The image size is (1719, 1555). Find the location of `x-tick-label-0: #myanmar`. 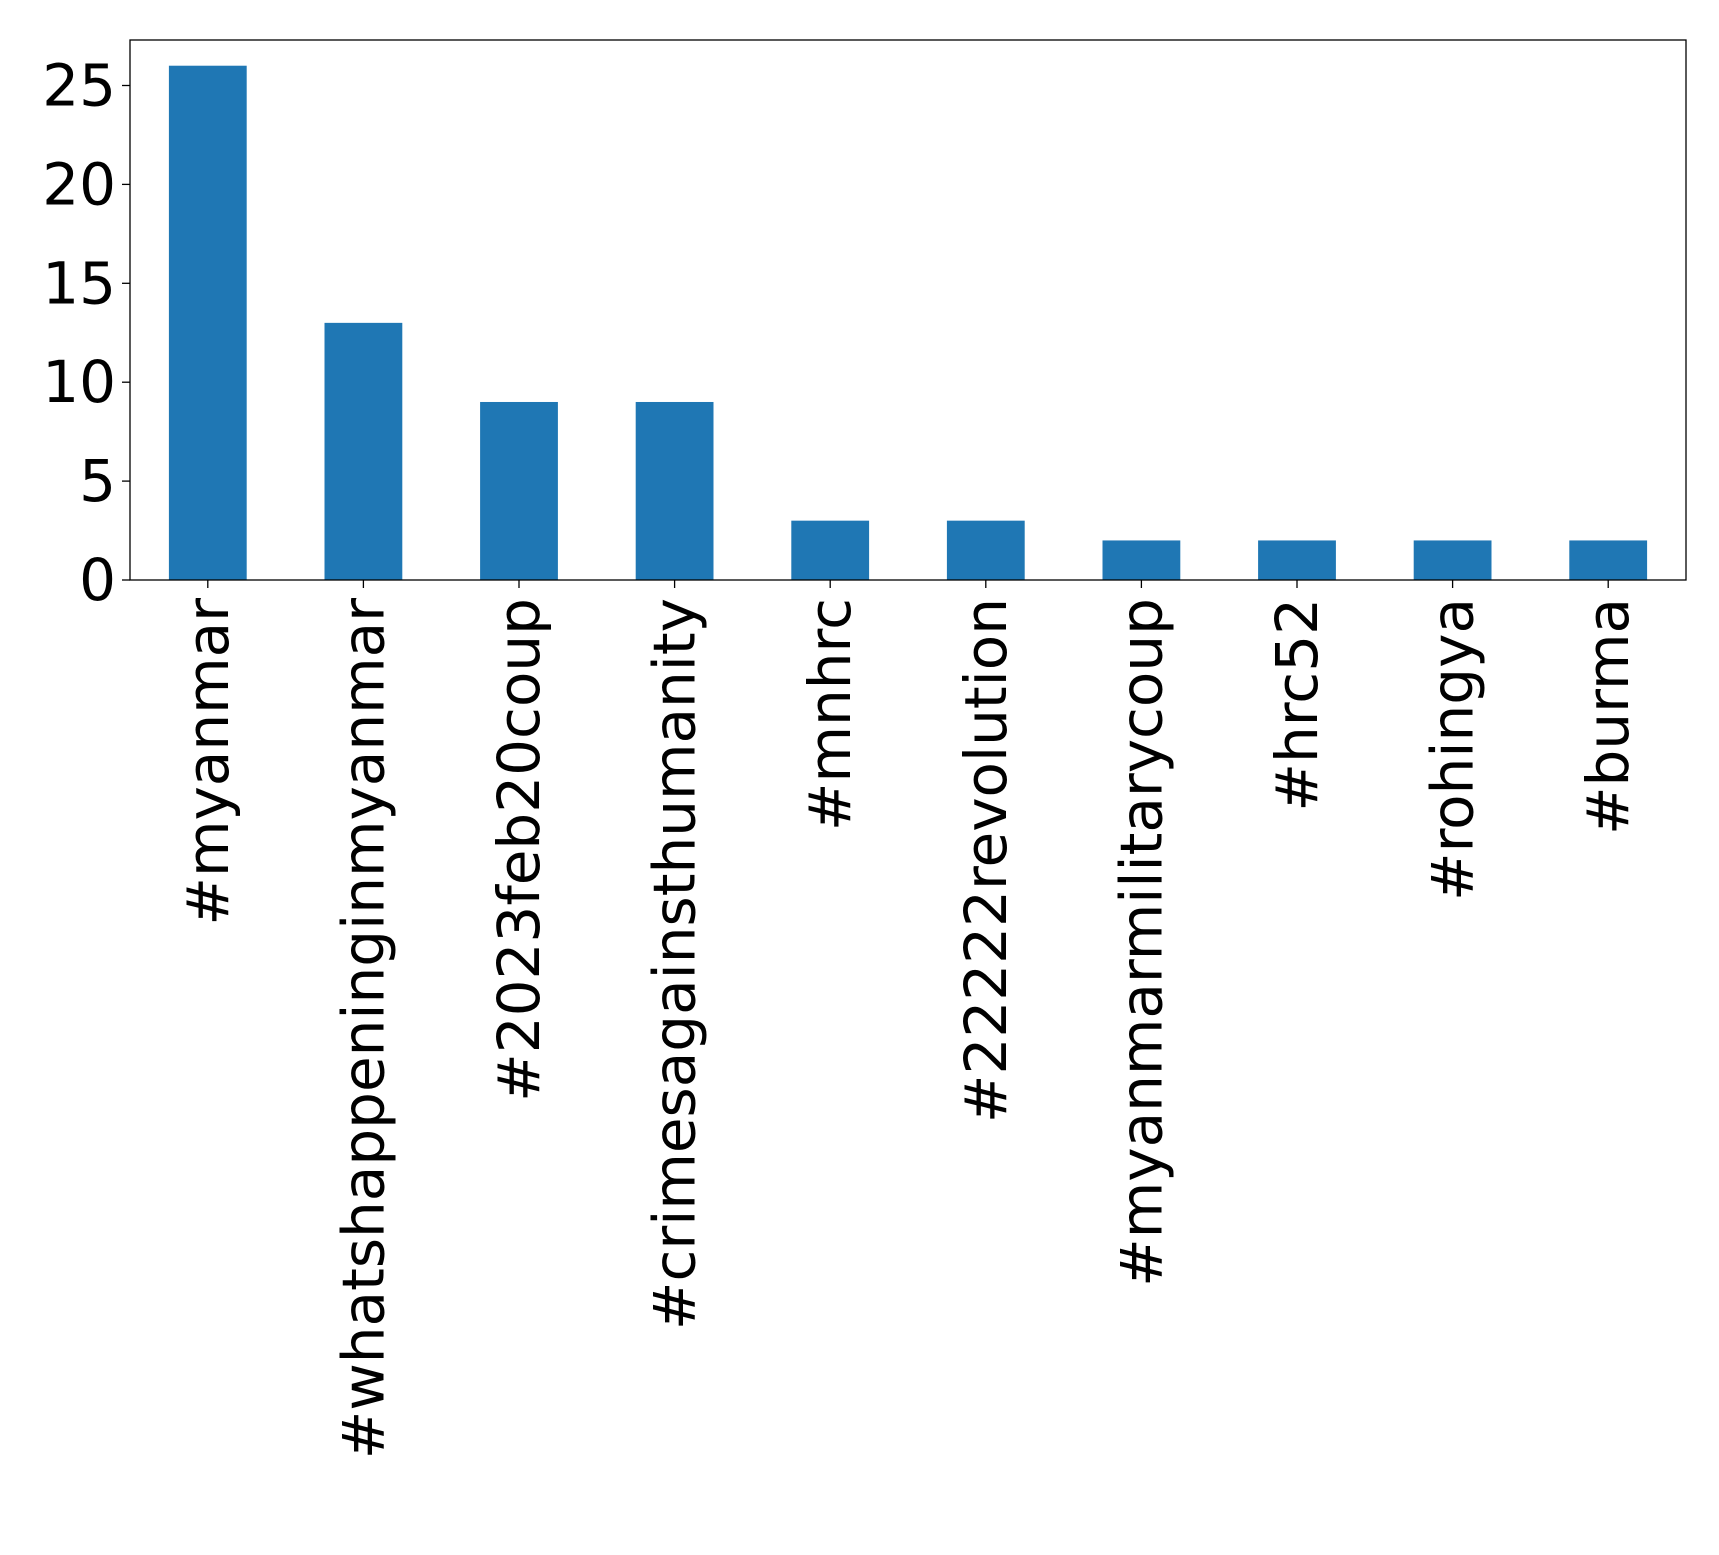

x-tick-label-0: #myanmar is located at coordinates (208, 762).